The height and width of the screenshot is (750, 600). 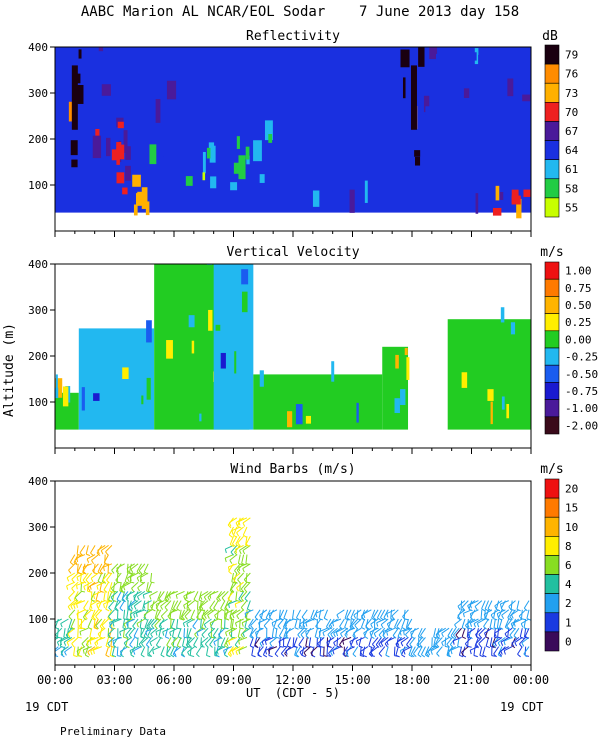 I want to click on x-tick-label: 09:00, so click(x=233, y=680).